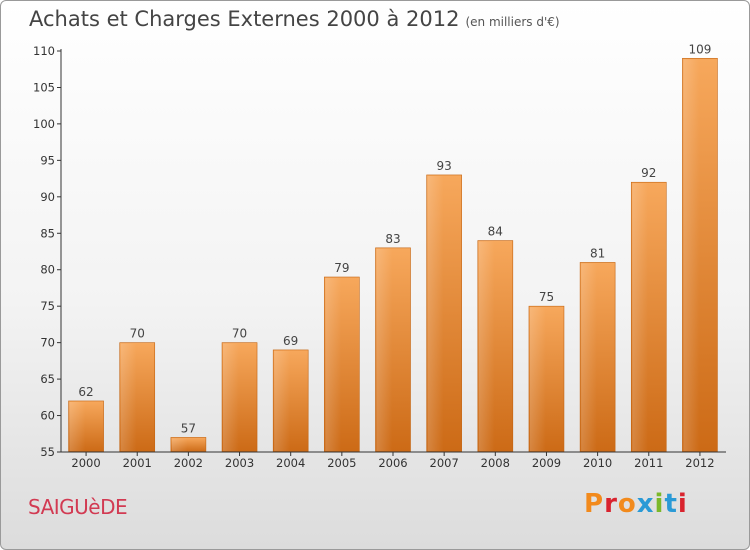  I want to click on data-label-2010: 81, so click(597, 253).